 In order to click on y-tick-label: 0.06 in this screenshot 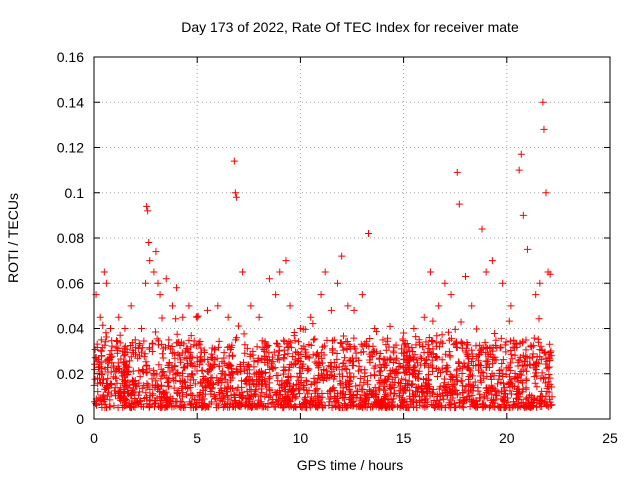, I will do `click(70, 283)`.